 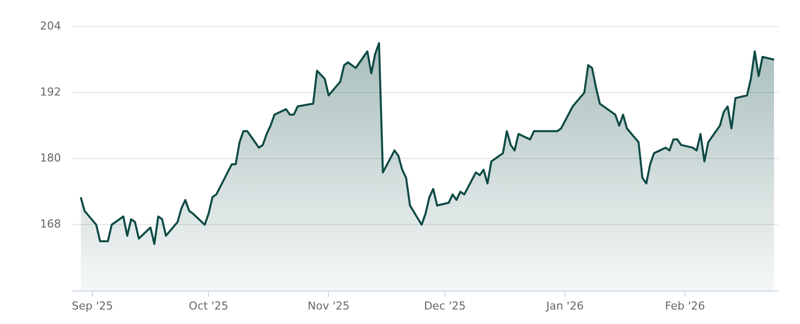 What do you see at coordinates (685, 305) in the screenshot?
I see `x-tick-label: Feb '26` at bounding box center [685, 305].